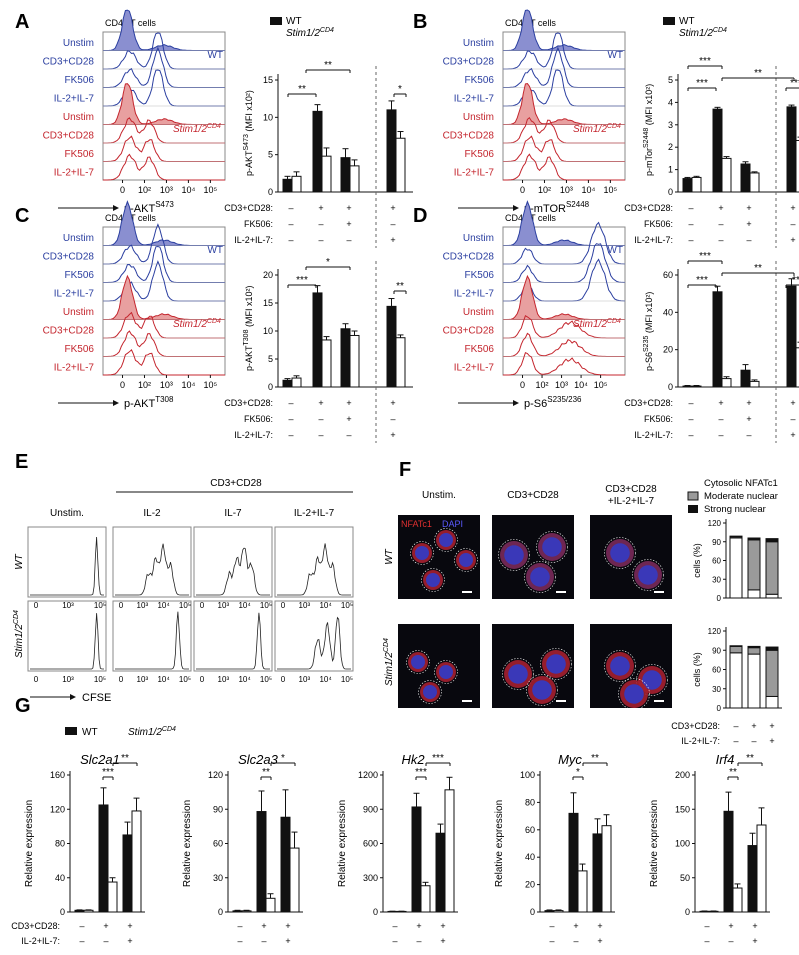 This screenshot has width=799, height=955. What do you see at coordinates (703, 33) in the screenshot?
I see `legend-ko-label: Stim1/2CD4` at bounding box center [703, 33].